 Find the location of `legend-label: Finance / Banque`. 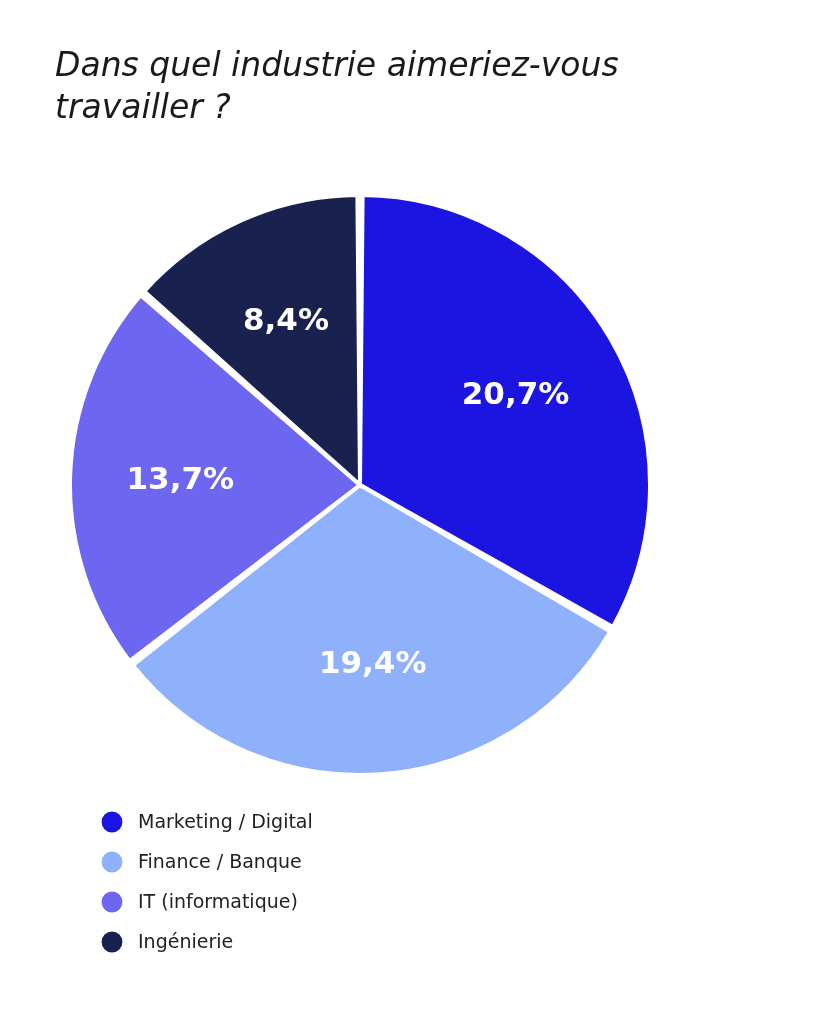

legend-label: Finance / Banque is located at coordinates (220, 861).